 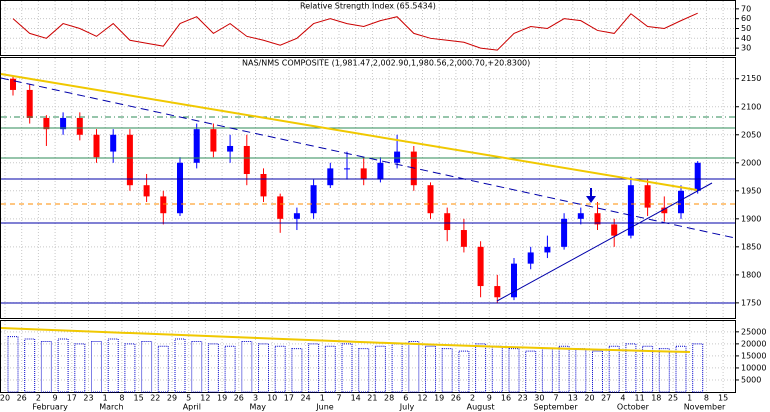 I want to click on y-tick-label: 60, so click(x=746, y=18).